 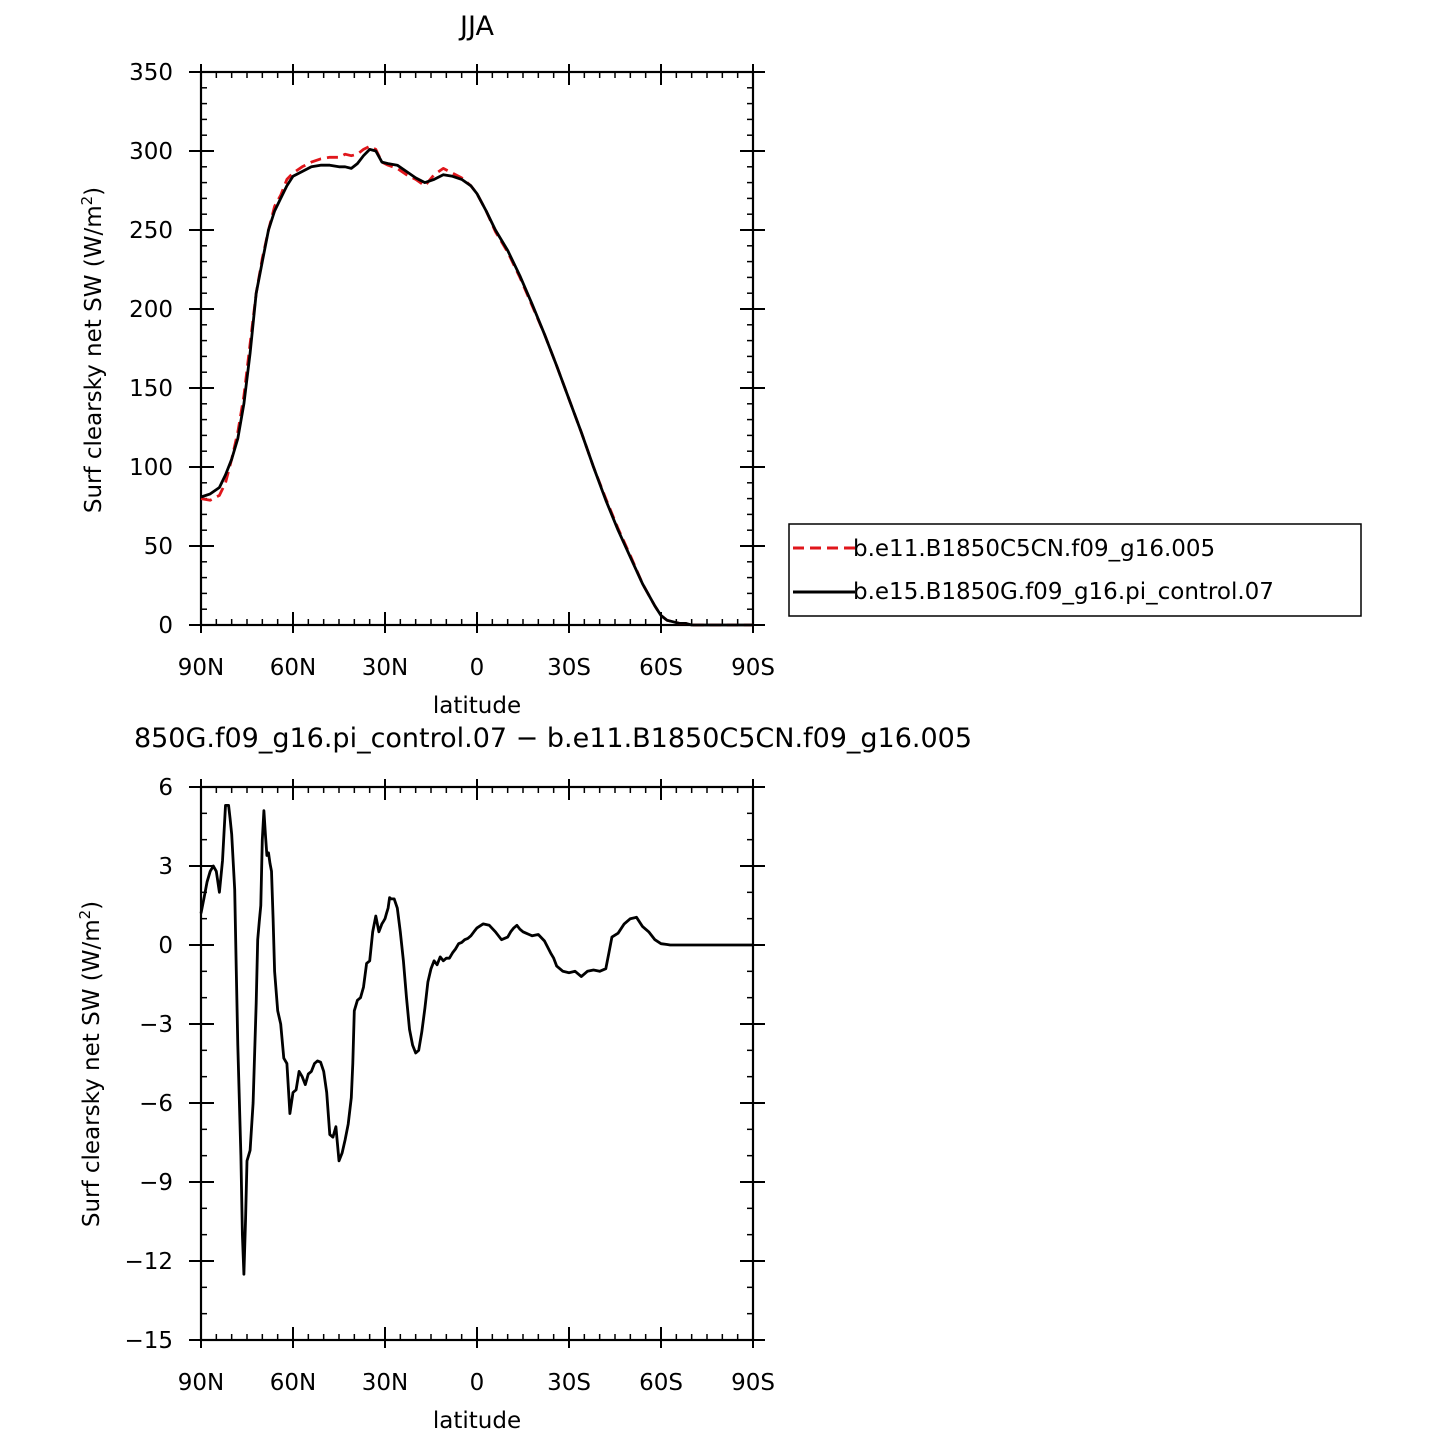 What do you see at coordinates (201, 668) in the screenshot?
I see `top-x-tick-label: 90N` at bounding box center [201, 668].